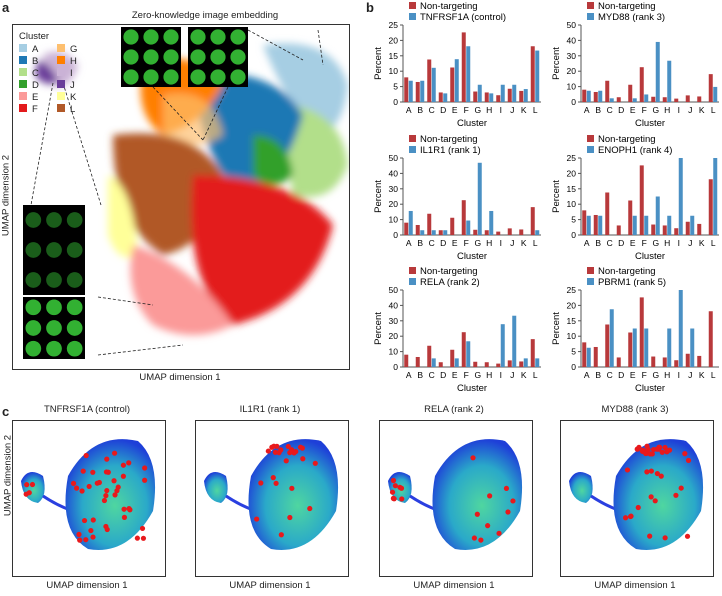 The width and height of the screenshot is (722, 596). I want to click on legend-label: IL1R1 (rank 1), so click(450, 150).